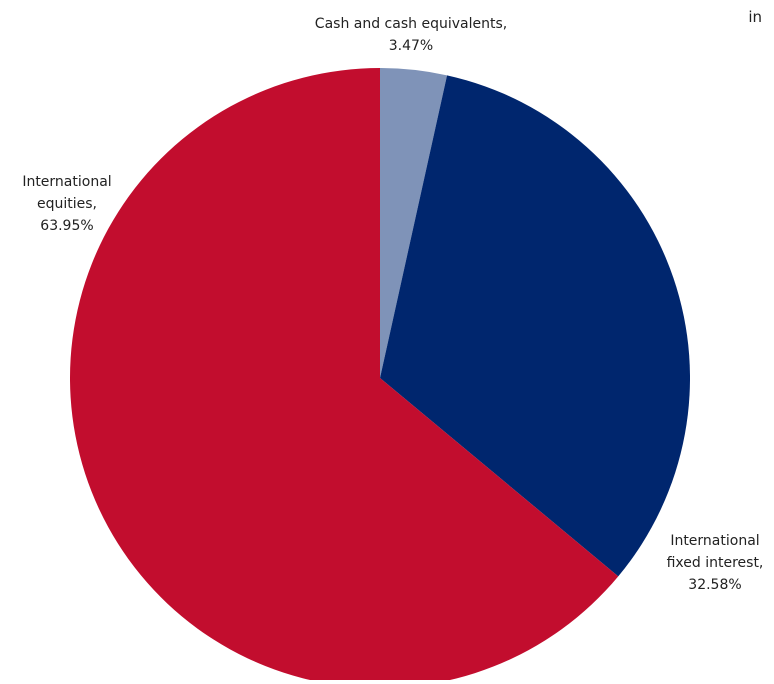 The width and height of the screenshot is (774, 684). Describe the element at coordinates (755, 17) in the screenshot. I see `corner-text: in` at that location.